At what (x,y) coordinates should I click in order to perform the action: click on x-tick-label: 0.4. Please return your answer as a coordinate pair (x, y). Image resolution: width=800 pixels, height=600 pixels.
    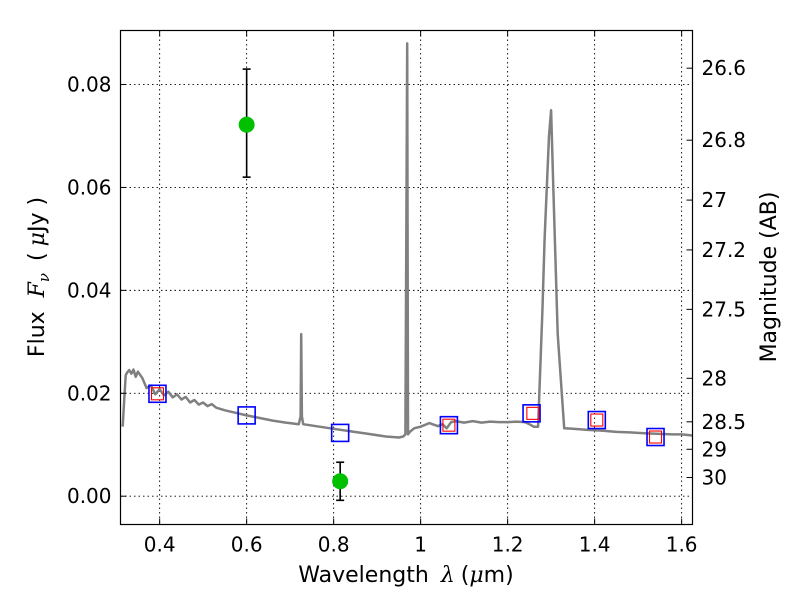
    Looking at the image, I should click on (160, 545).